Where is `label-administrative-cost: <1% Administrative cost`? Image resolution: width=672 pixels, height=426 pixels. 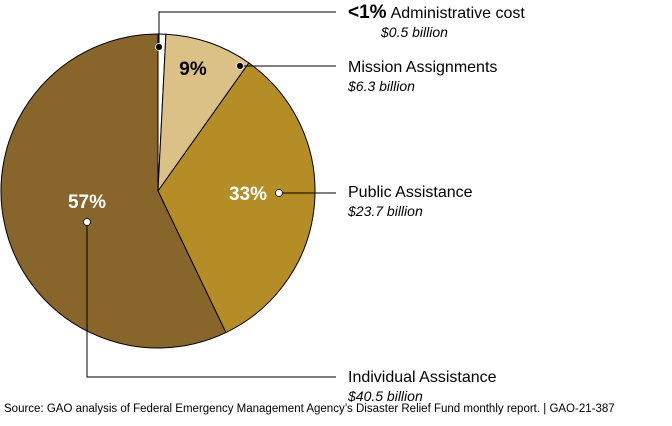
label-administrative-cost: <1% Administrative cost is located at coordinates (436, 13).